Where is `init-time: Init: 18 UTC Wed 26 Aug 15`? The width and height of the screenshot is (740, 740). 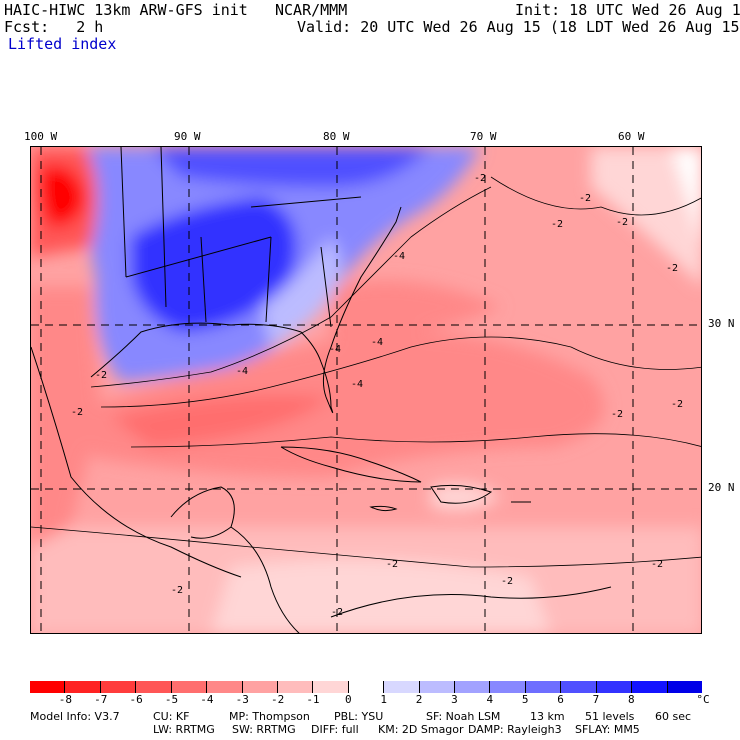 init-time: Init: 18 UTC Wed 26 Aug 15 is located at coordinates (627, 10).